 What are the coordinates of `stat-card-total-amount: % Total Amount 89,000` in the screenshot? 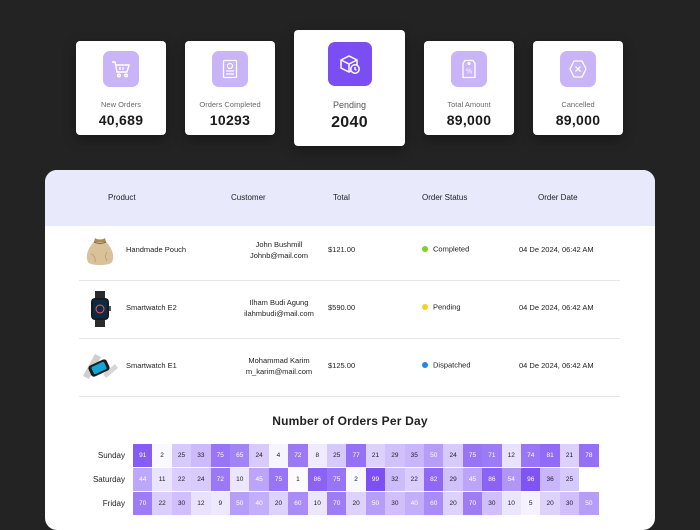 It's located at (469, 88).